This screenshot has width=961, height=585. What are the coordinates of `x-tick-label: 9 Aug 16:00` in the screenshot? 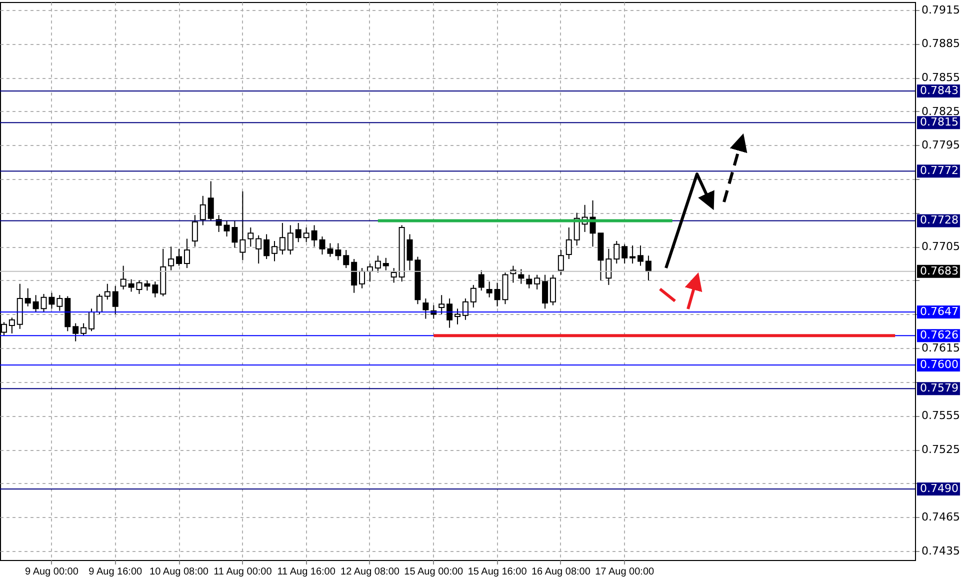 It's located at (115, 572).